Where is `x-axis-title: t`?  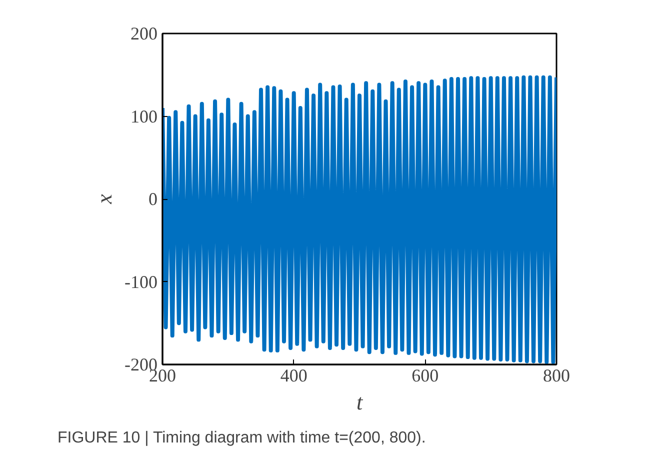 x-axis-title: t is located at coordinates (360, 402).